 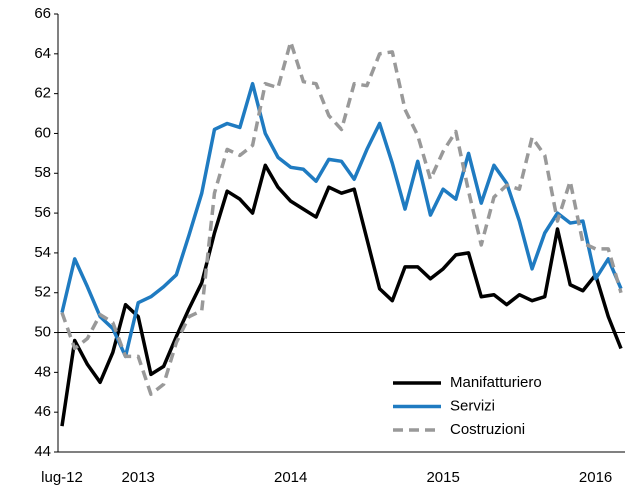 I want to click on y-tick-label: 52, so click(x=42, y=292).